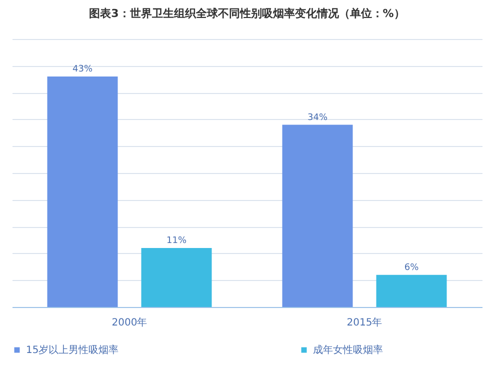  I want to click on data-label: 6%, so click(412, 267).